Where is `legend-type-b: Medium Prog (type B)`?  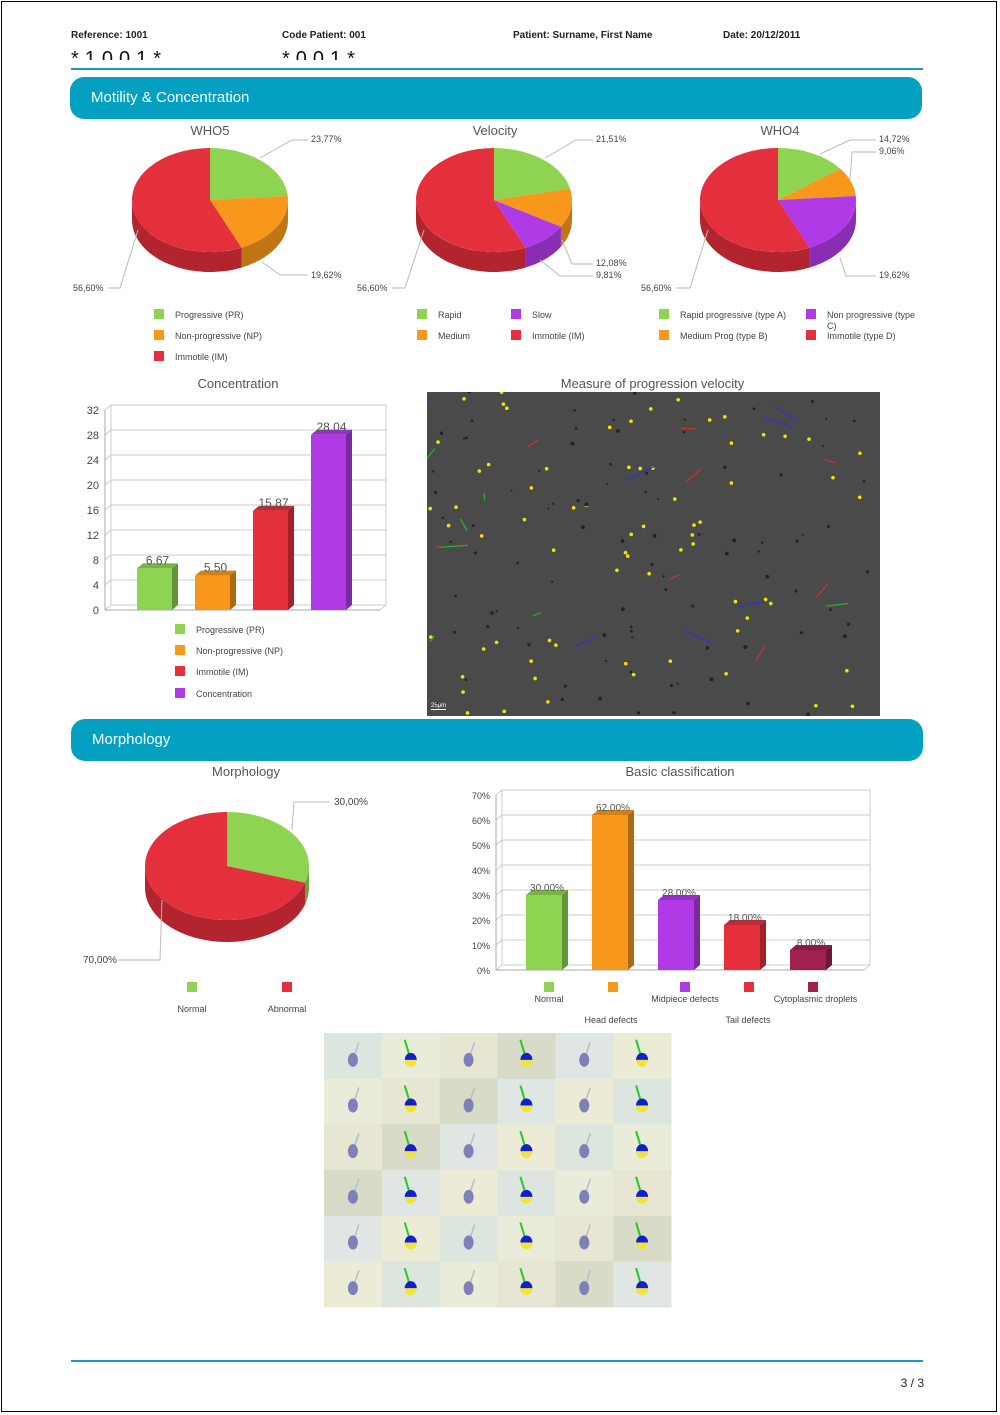
legend-type-b: Medium Prog (type B) is located at coordinates (724, 336).